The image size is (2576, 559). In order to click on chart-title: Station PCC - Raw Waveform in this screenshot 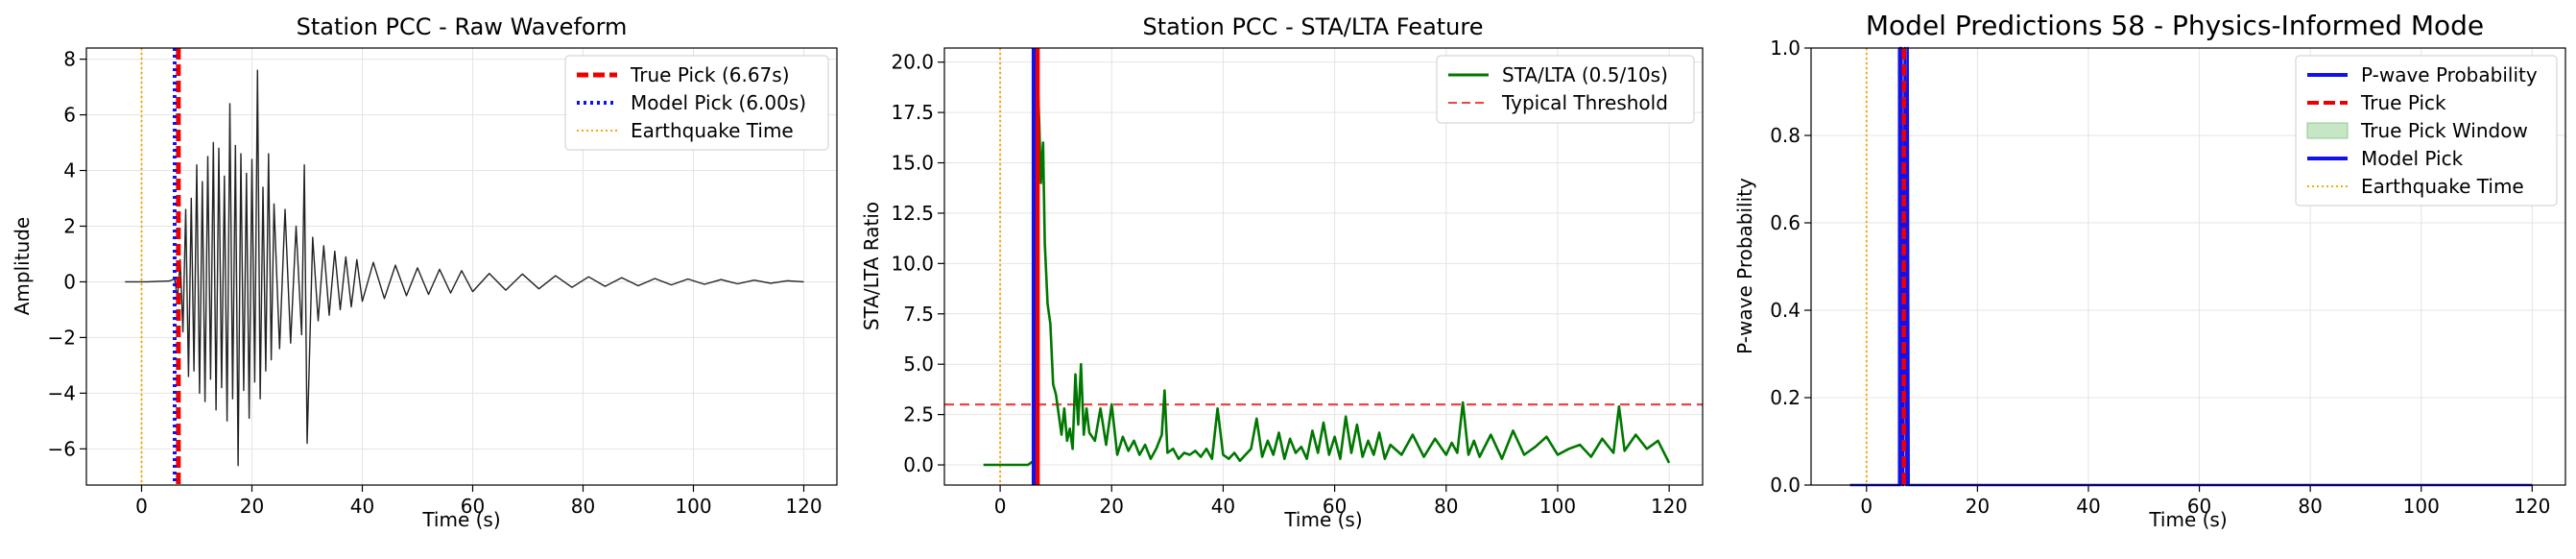, I will do `click(462, 26)`.